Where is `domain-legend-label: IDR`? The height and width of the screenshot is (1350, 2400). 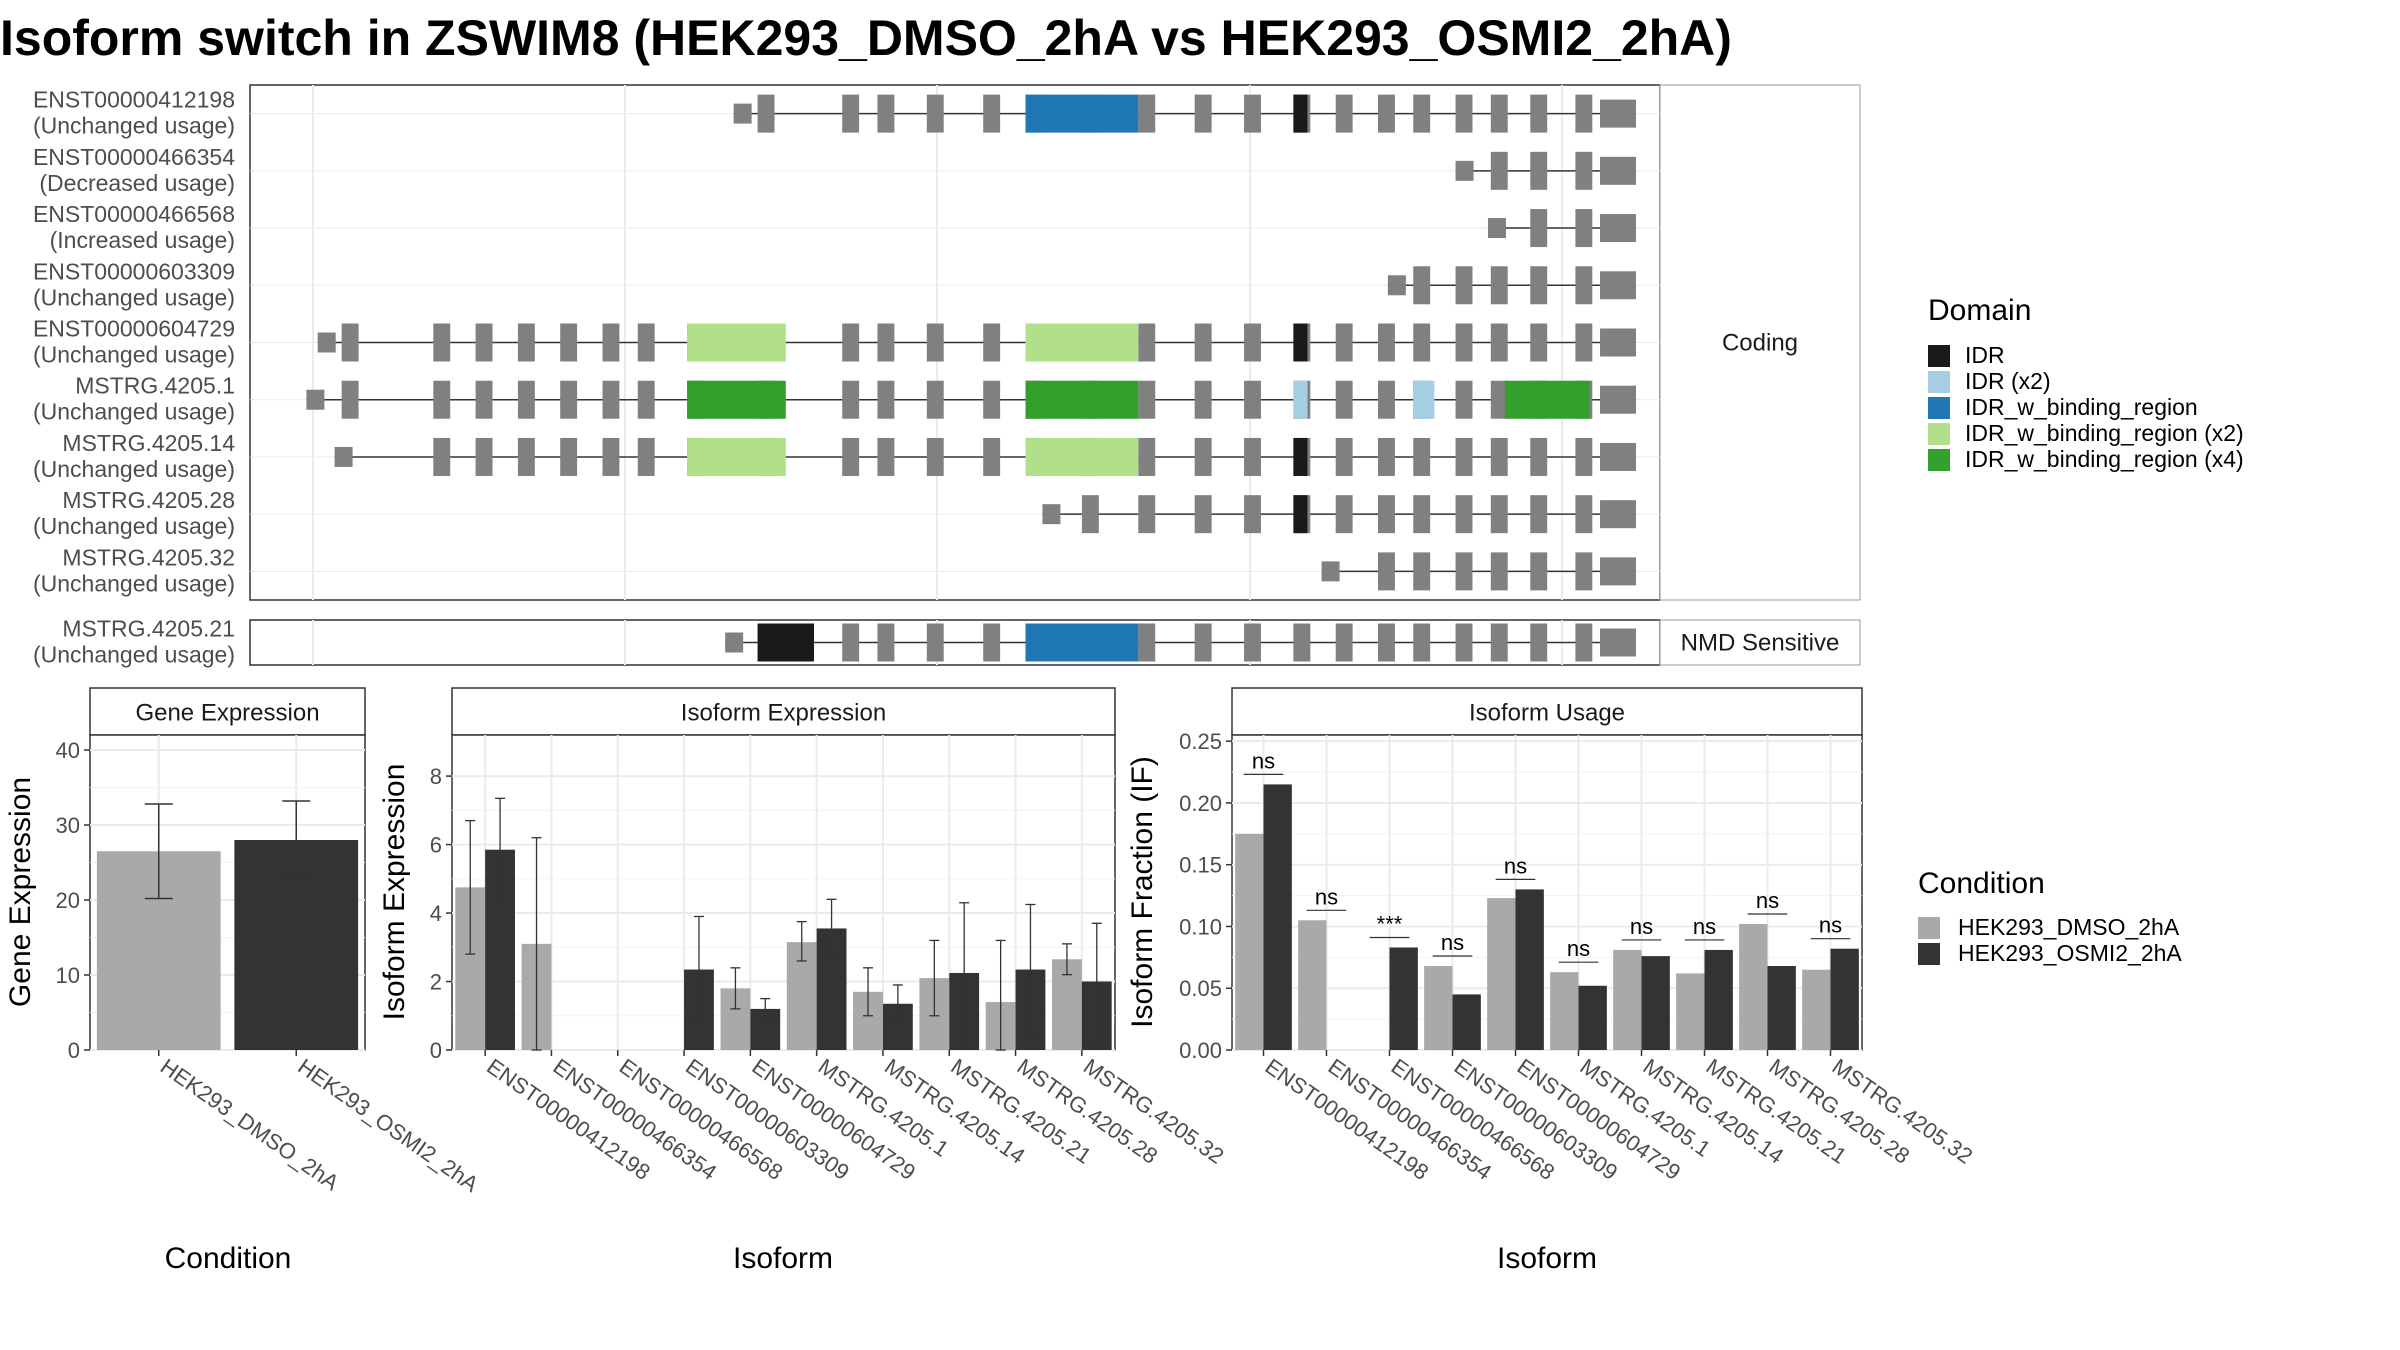 domain-legend-label: IDR is located at coordinates (1985, 355).